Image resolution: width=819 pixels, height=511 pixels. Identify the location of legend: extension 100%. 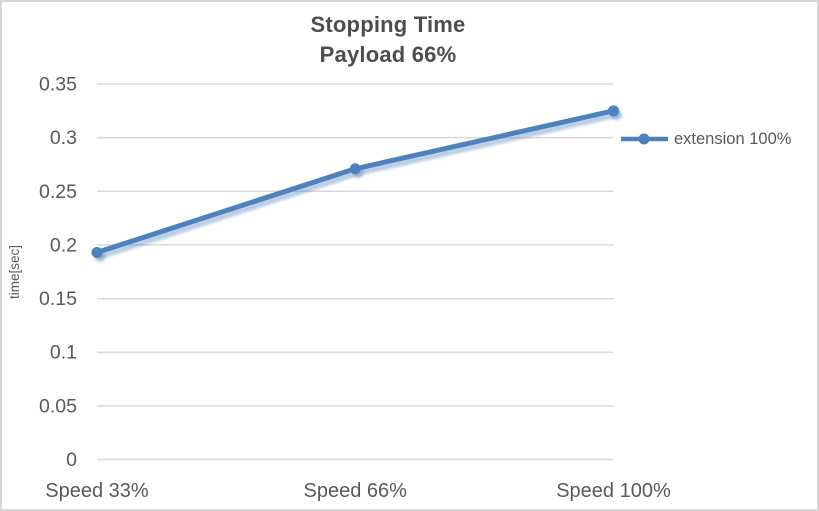
(705, 139).